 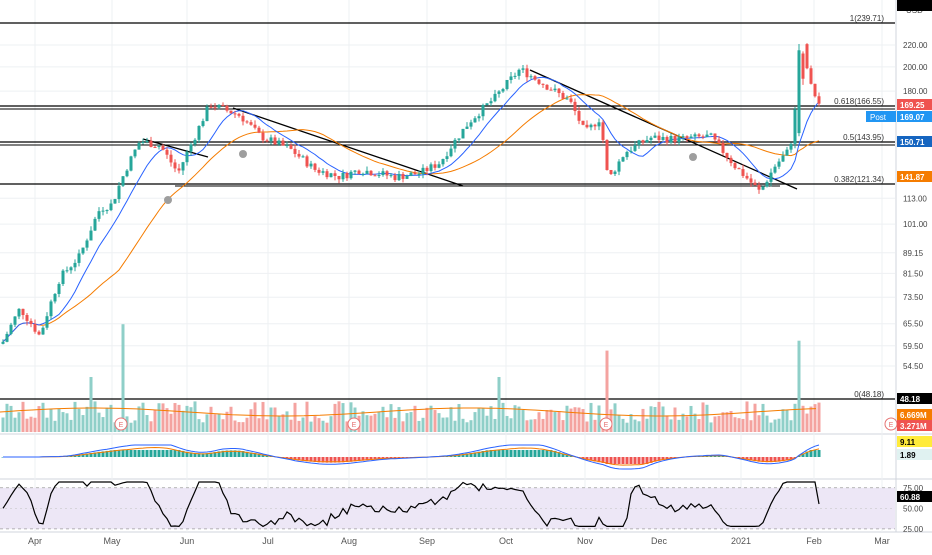 What do you see at coordinates (268, 541) in the screenshot?
I see `x-axis-tick-label: Jul` at bounding box center [268, 541].